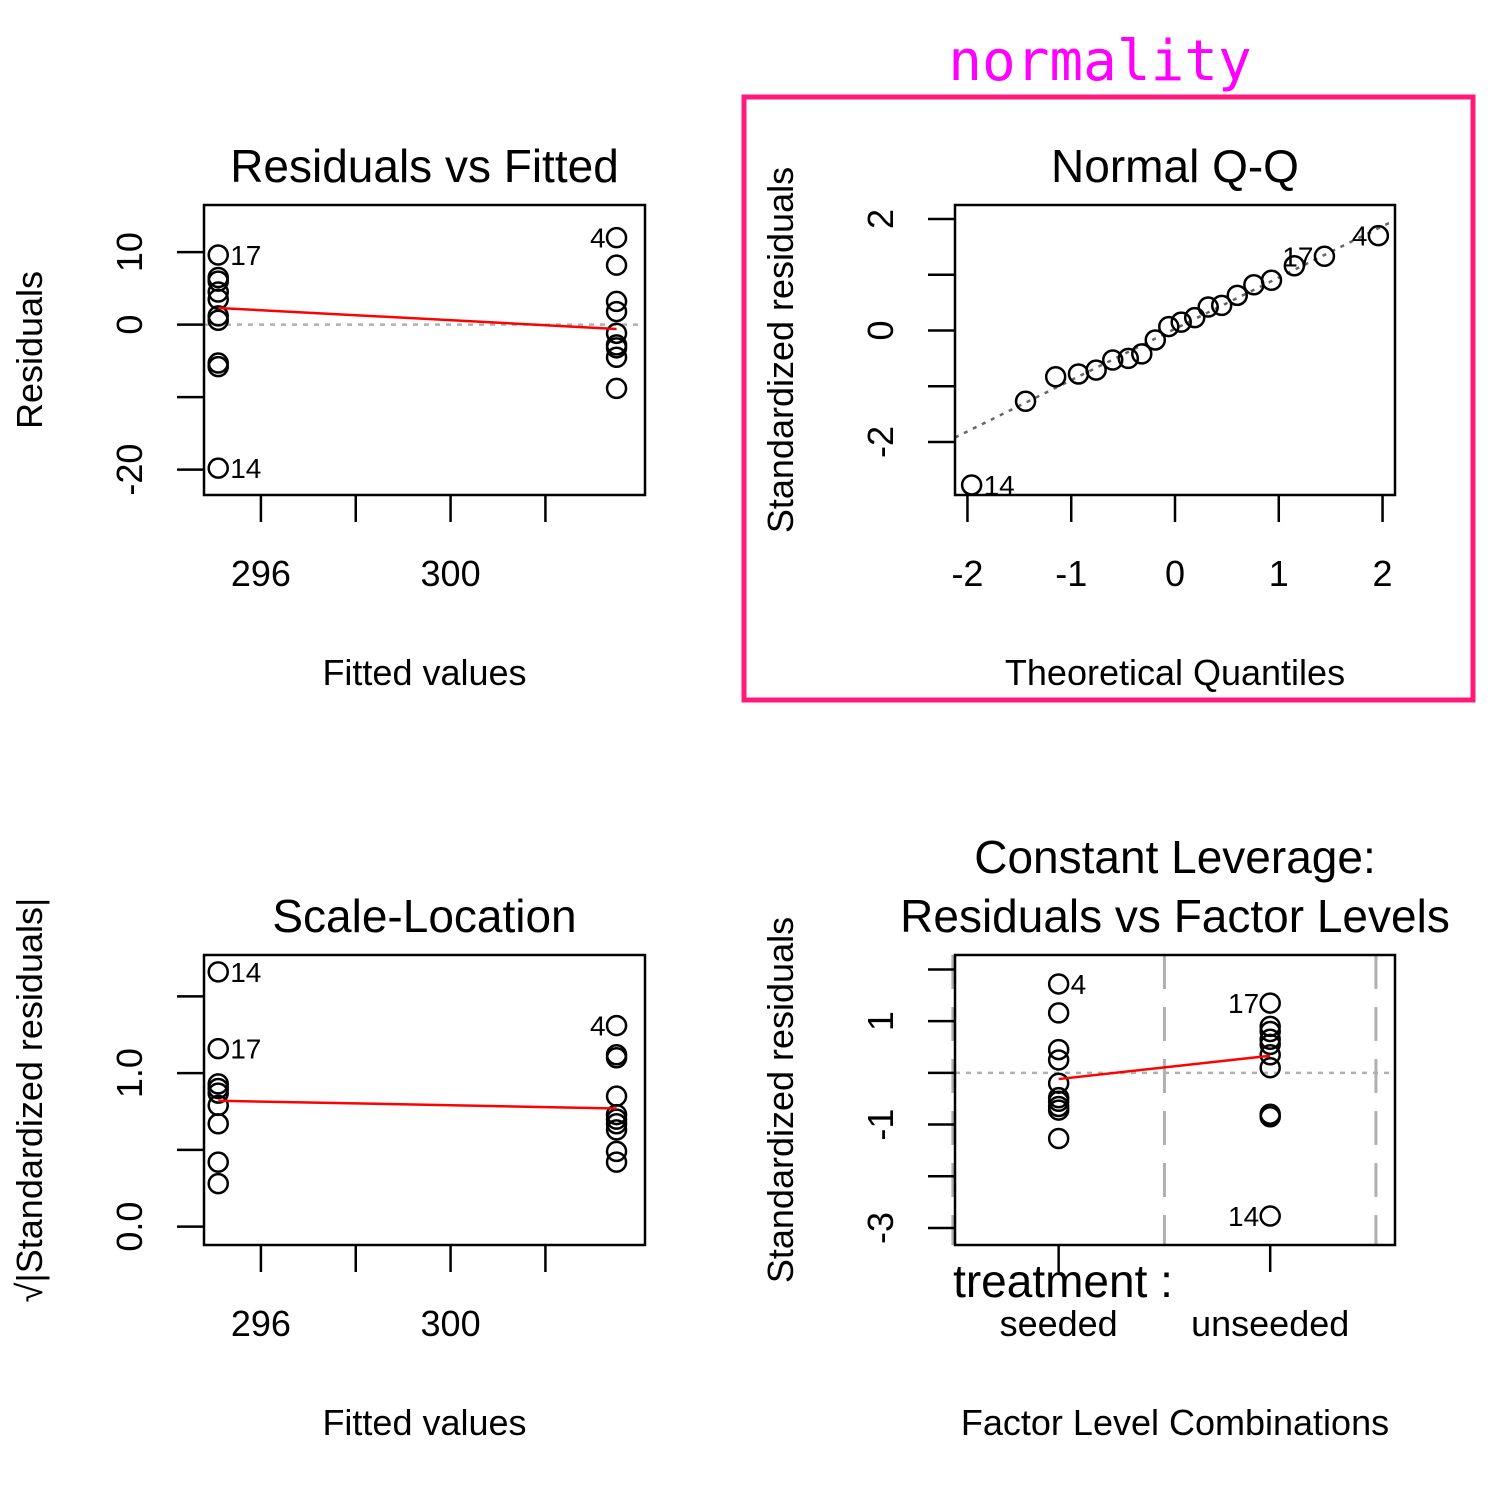  Describe the element at coordinates (1071, 573) in the screenshot. I see `x-tick-label: -1` at that location.